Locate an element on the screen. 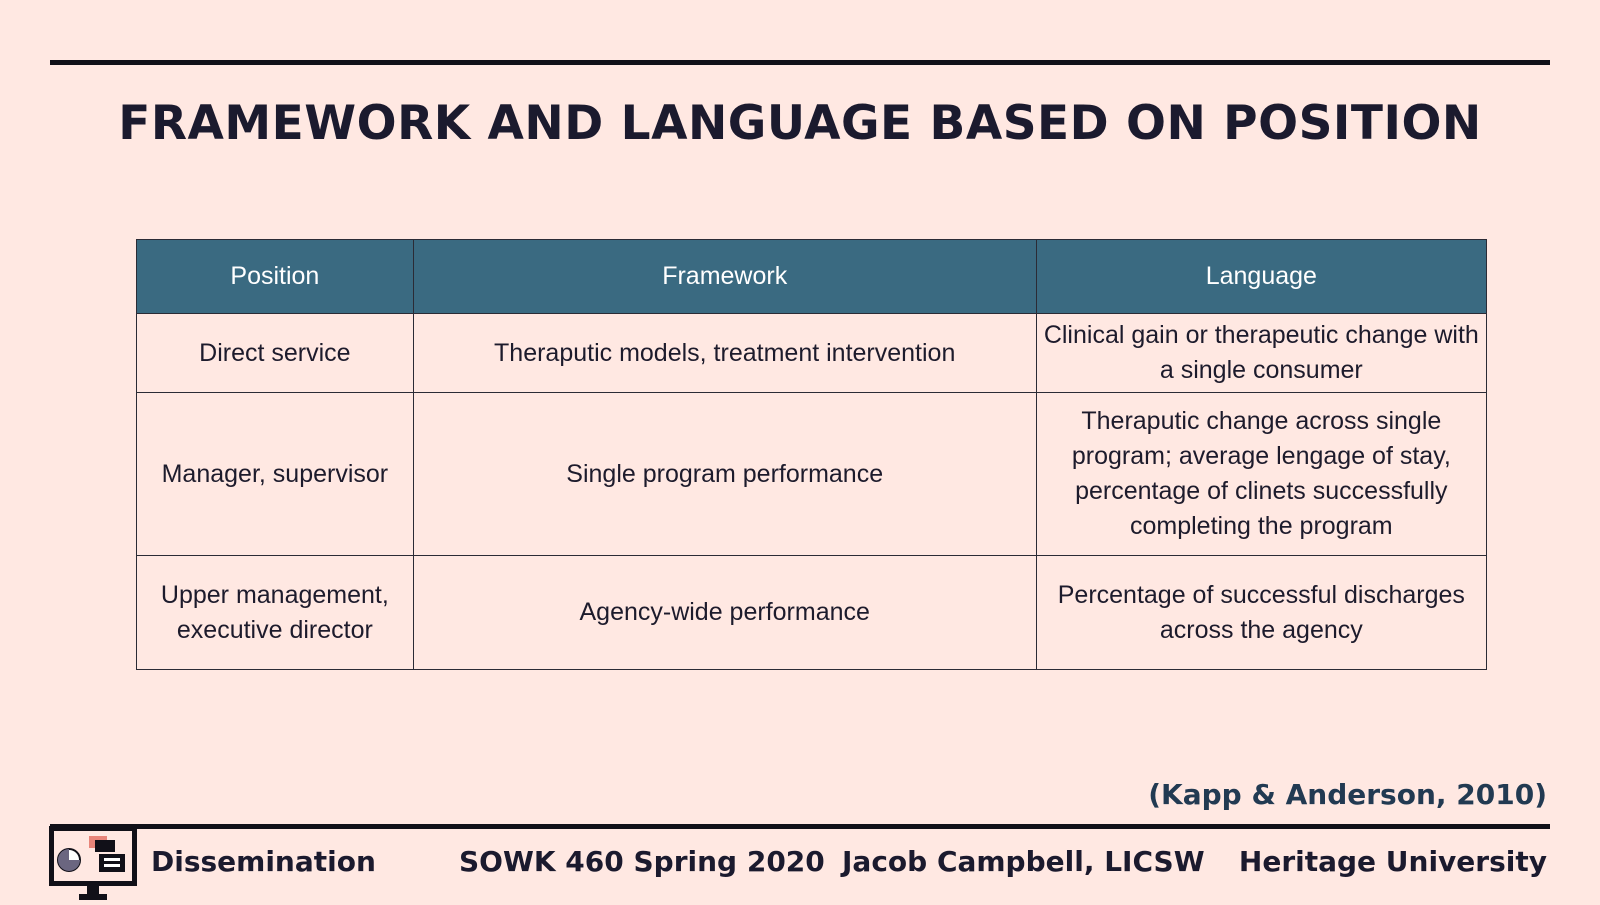 This screenshot has width=1600, height=905. footer-author: Jacob Campbell, LICSW is located at coordinates (1023, 861).